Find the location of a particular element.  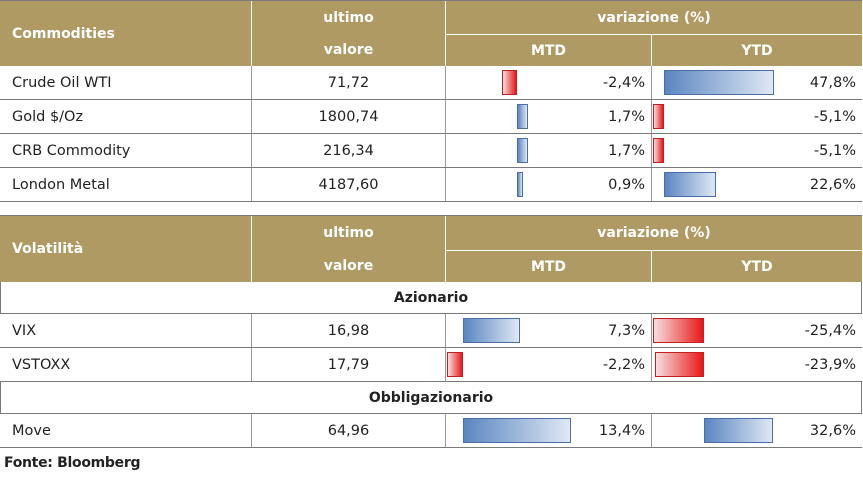

obbligazionario-rows: Move 64,96 13,4% 32,6% is located at coordinates (431, 431).